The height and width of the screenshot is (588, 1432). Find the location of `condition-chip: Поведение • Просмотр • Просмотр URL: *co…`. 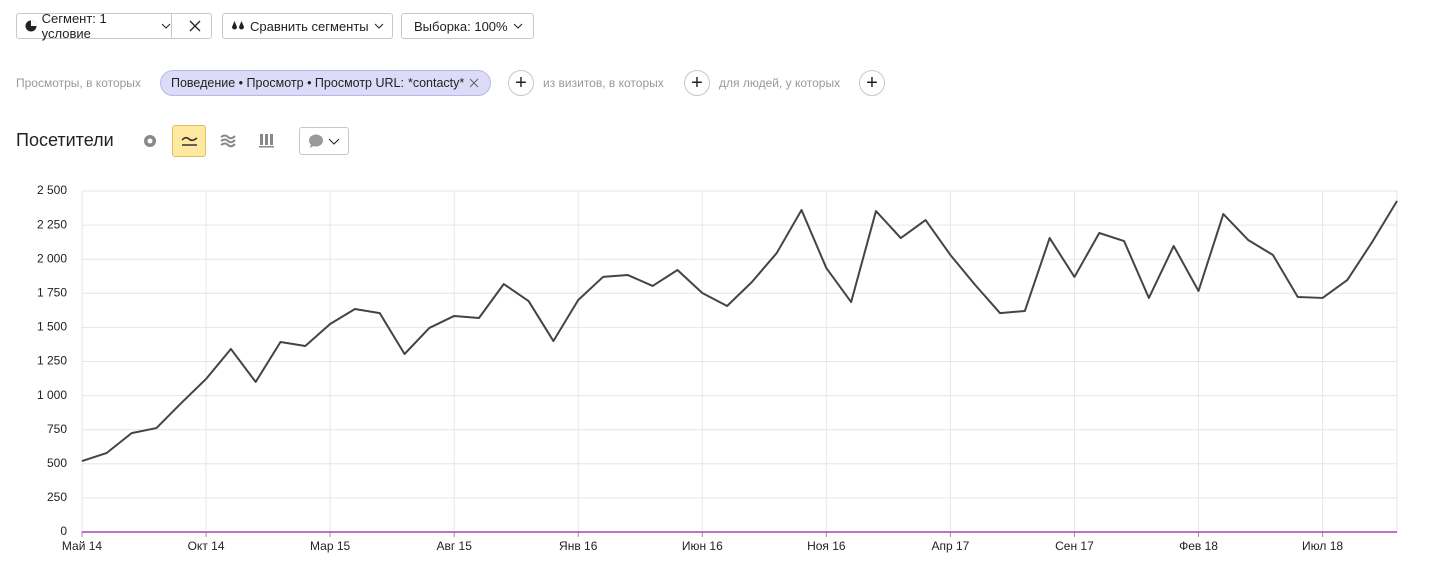

condition-chip: Поведение • Просмотр • Просмотр URL: *co… is located at coordinates (326, 83).